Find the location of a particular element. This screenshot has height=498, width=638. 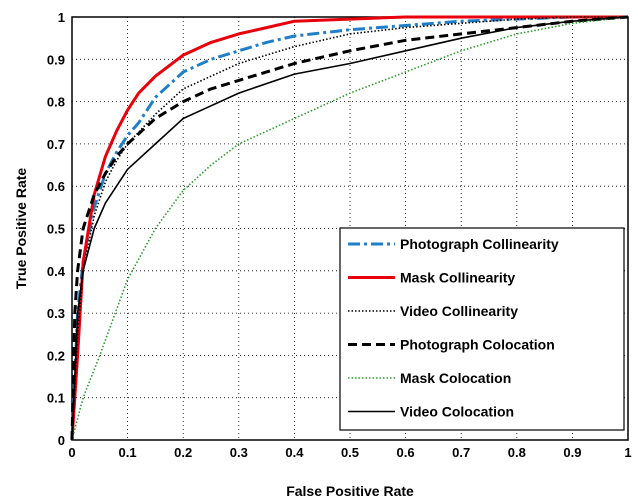

x-axis-label: False Positive Rate is located at coordinates (350, 490).